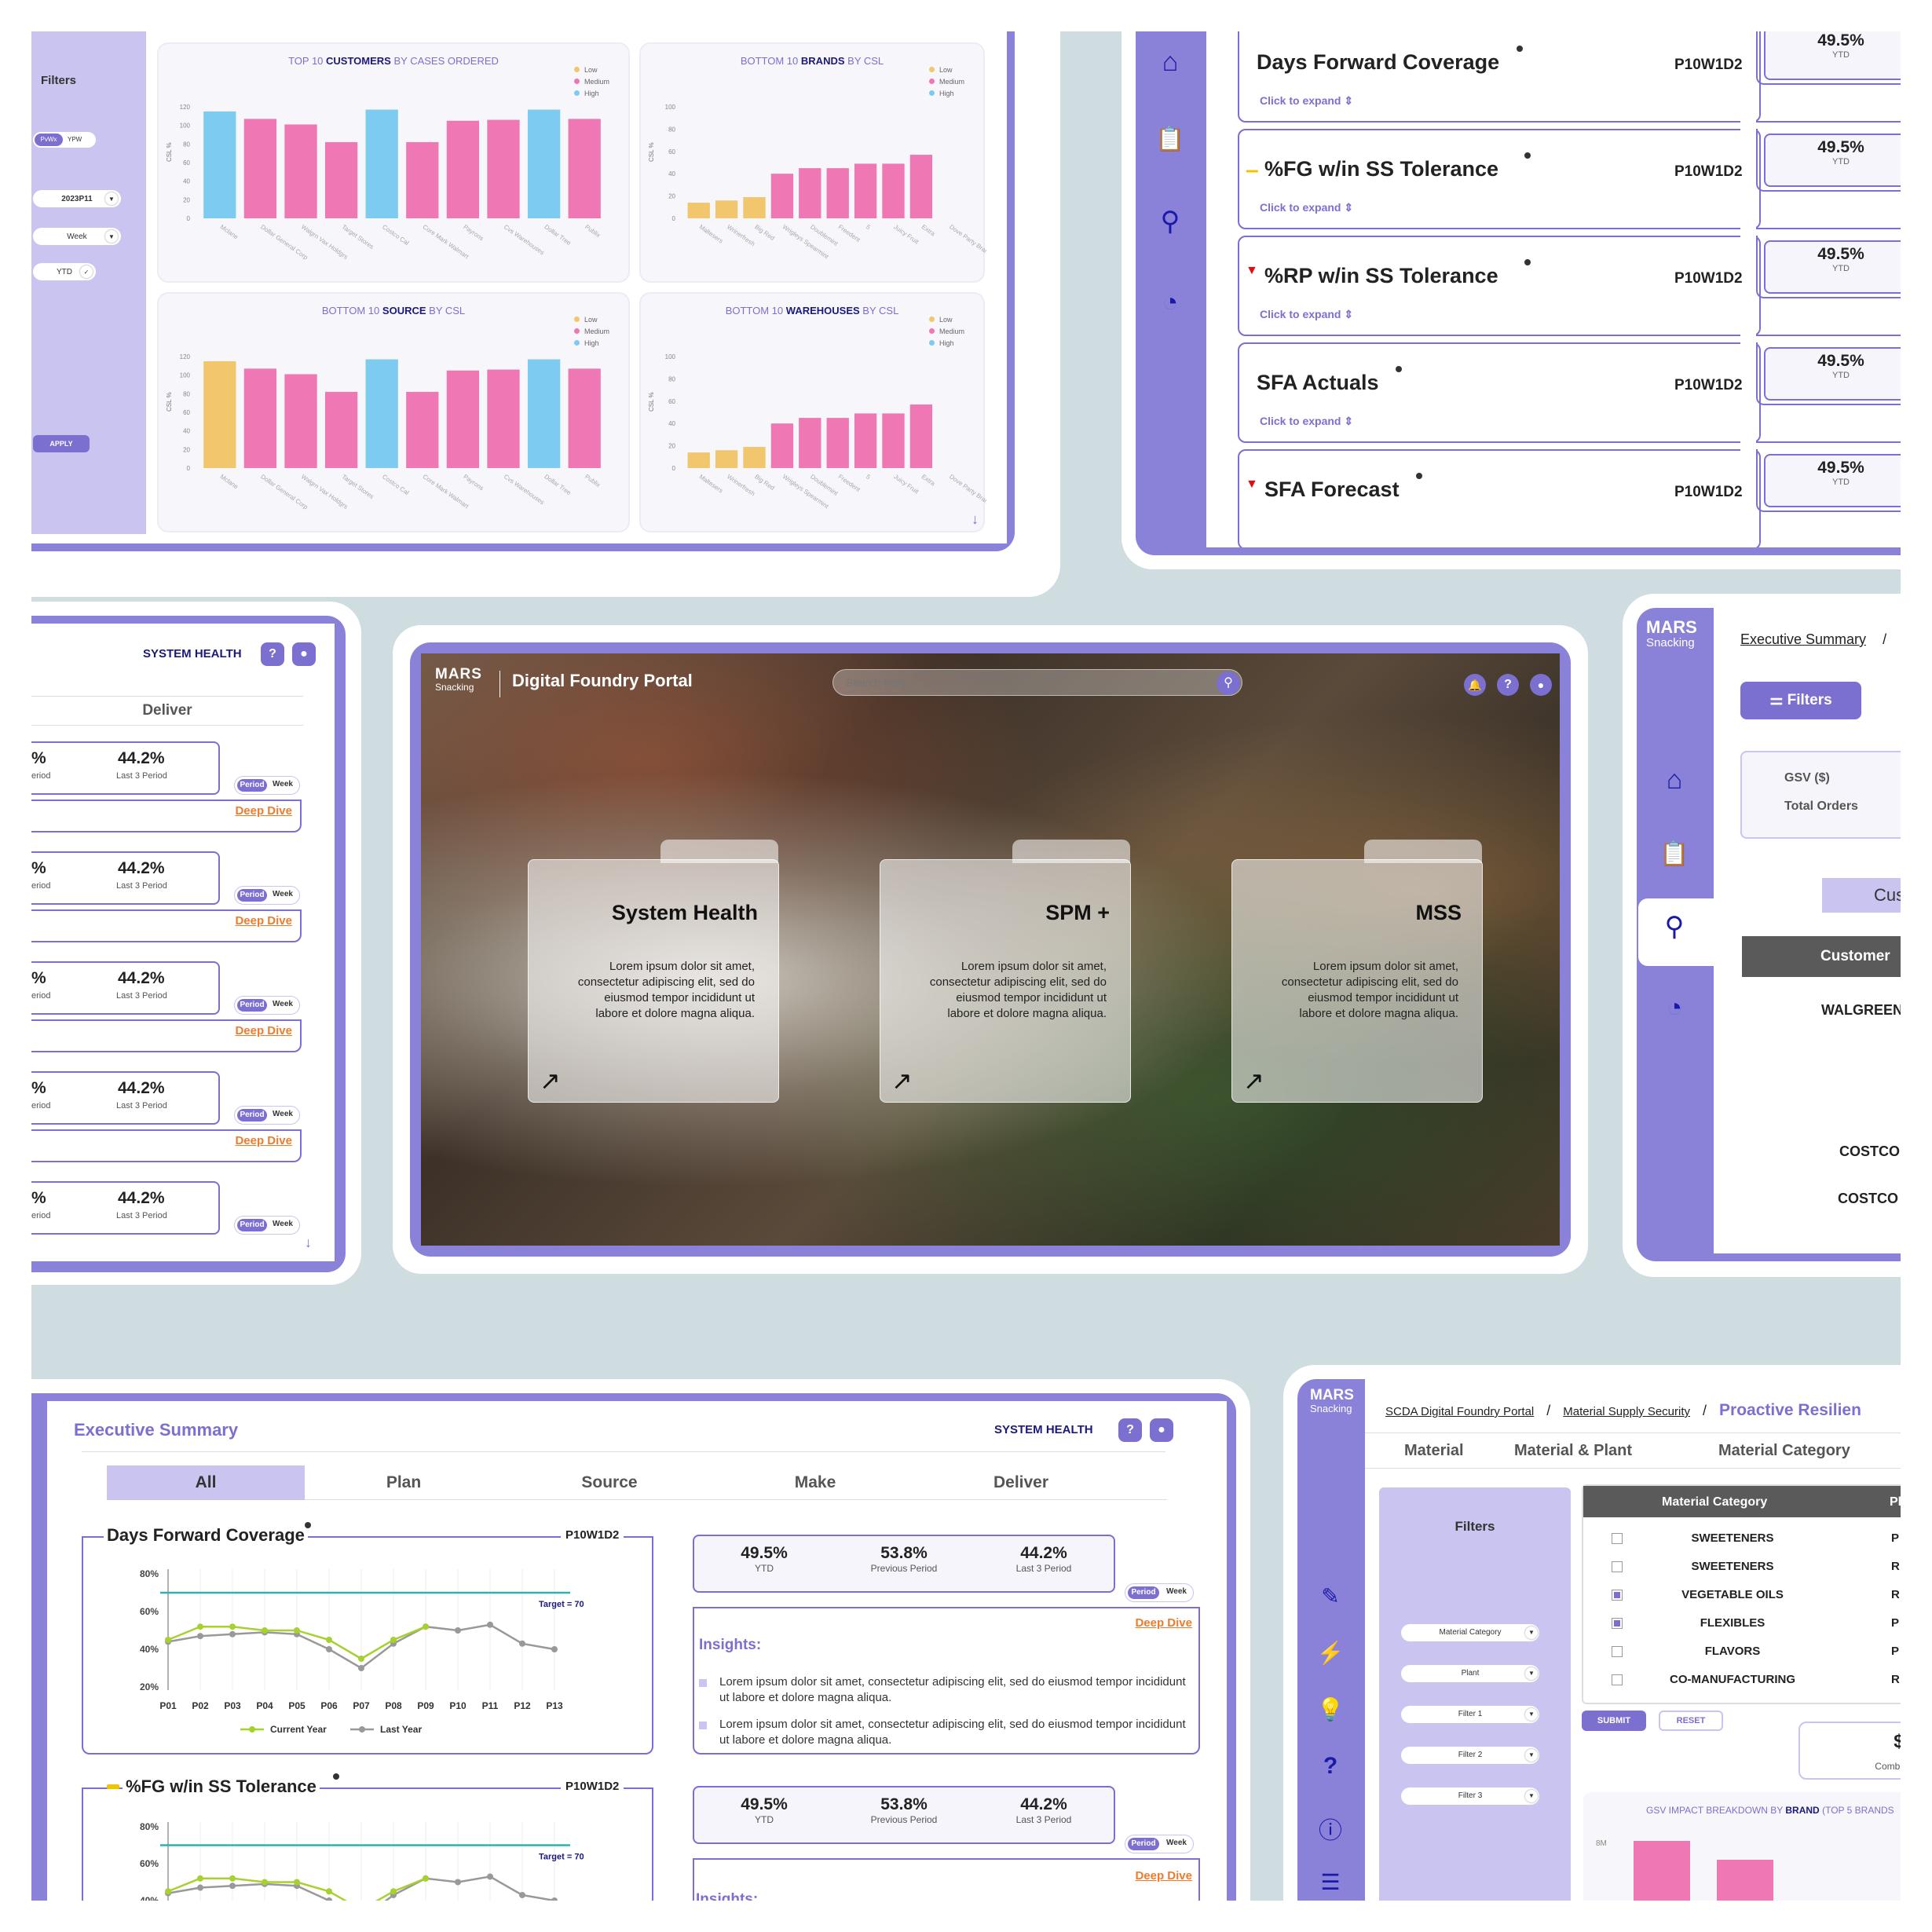 This screenshot has width=1932, height=1932. Describe the element at coordinates (167, 711) in the screenshot. I see `tab-deliver: Deliver` at that location.